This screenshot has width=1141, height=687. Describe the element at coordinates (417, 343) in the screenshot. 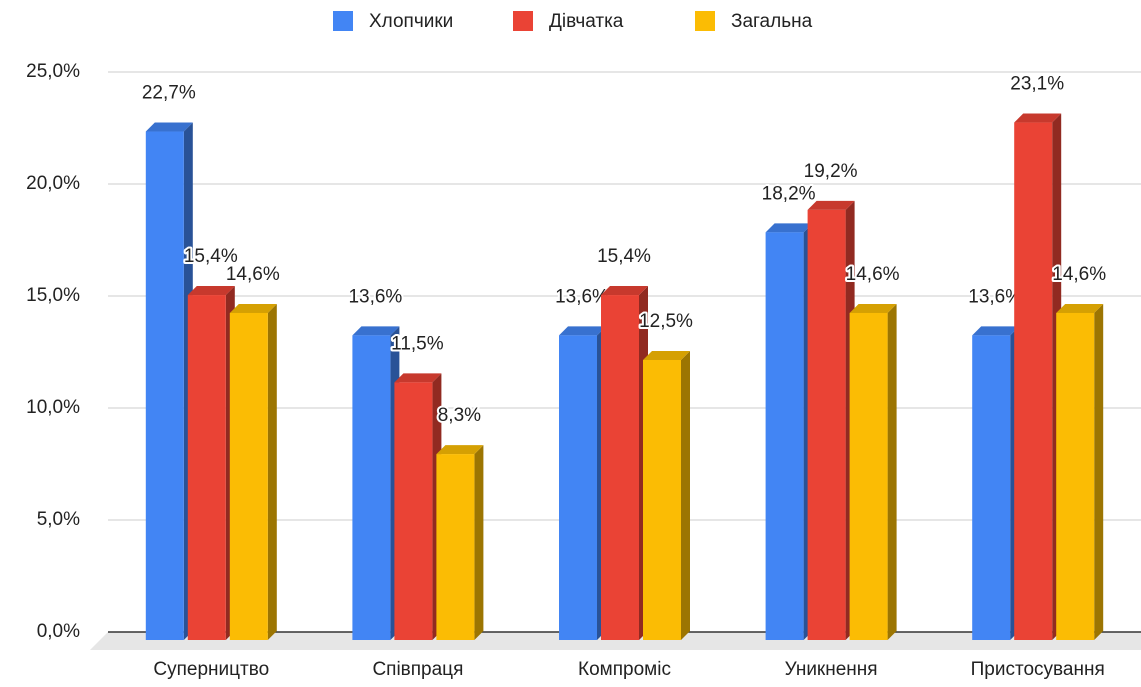

I see `value-label: 11,5%` at that location.